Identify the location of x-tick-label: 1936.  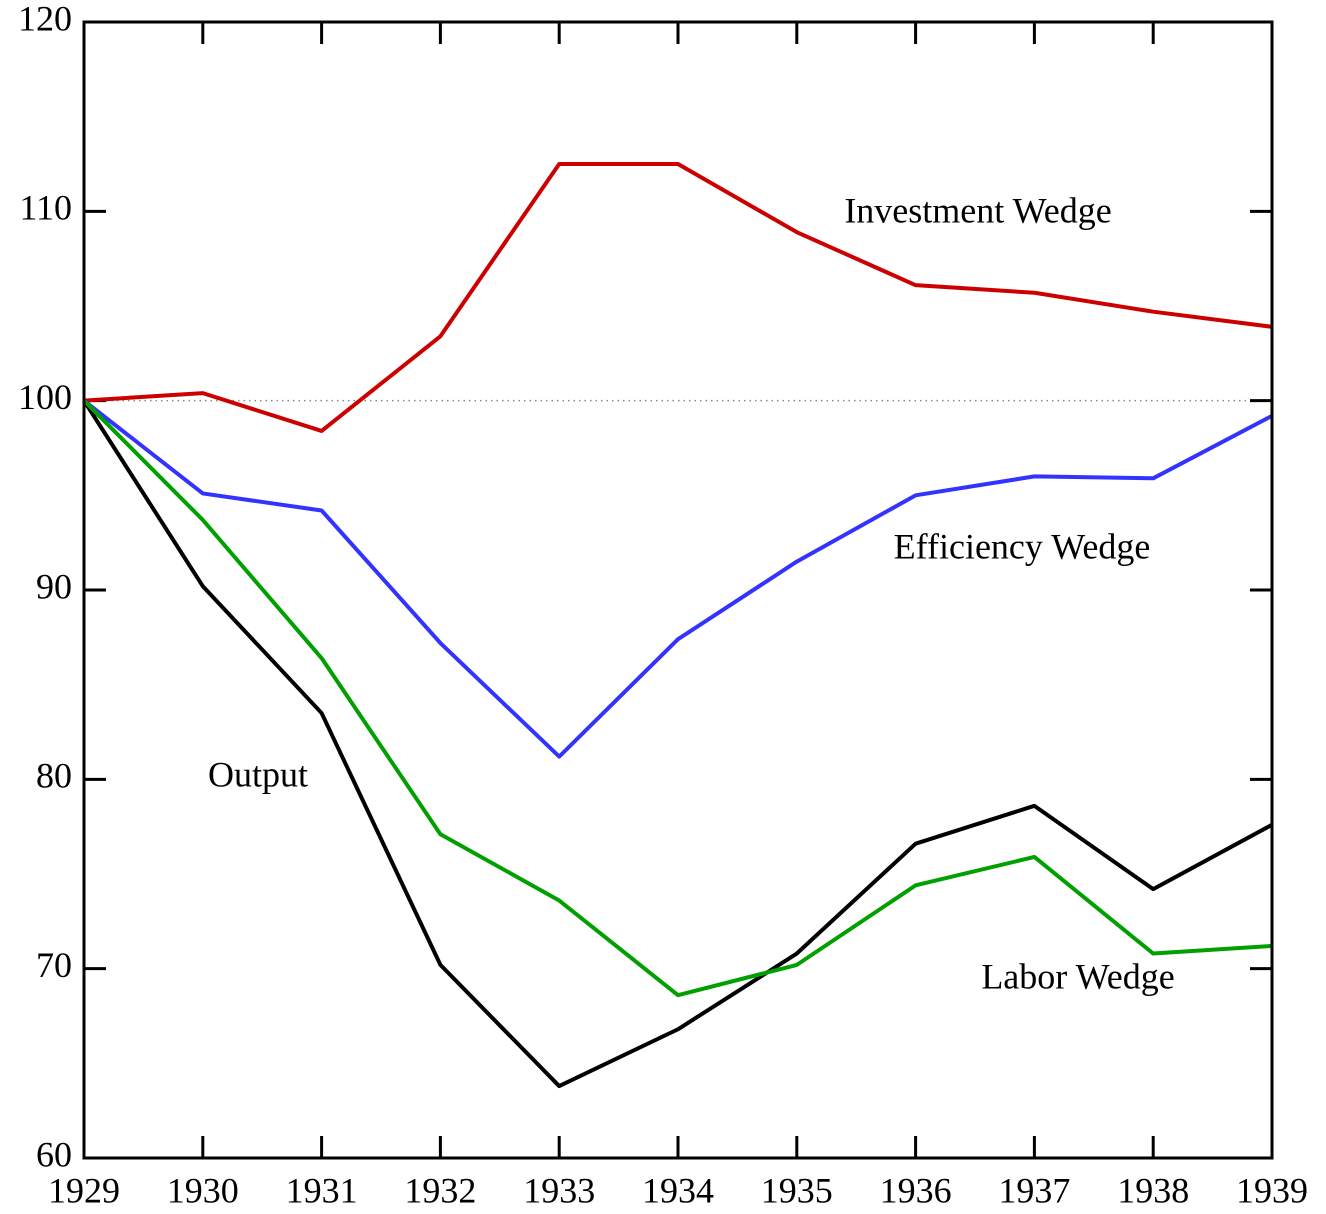
(916, 1190).